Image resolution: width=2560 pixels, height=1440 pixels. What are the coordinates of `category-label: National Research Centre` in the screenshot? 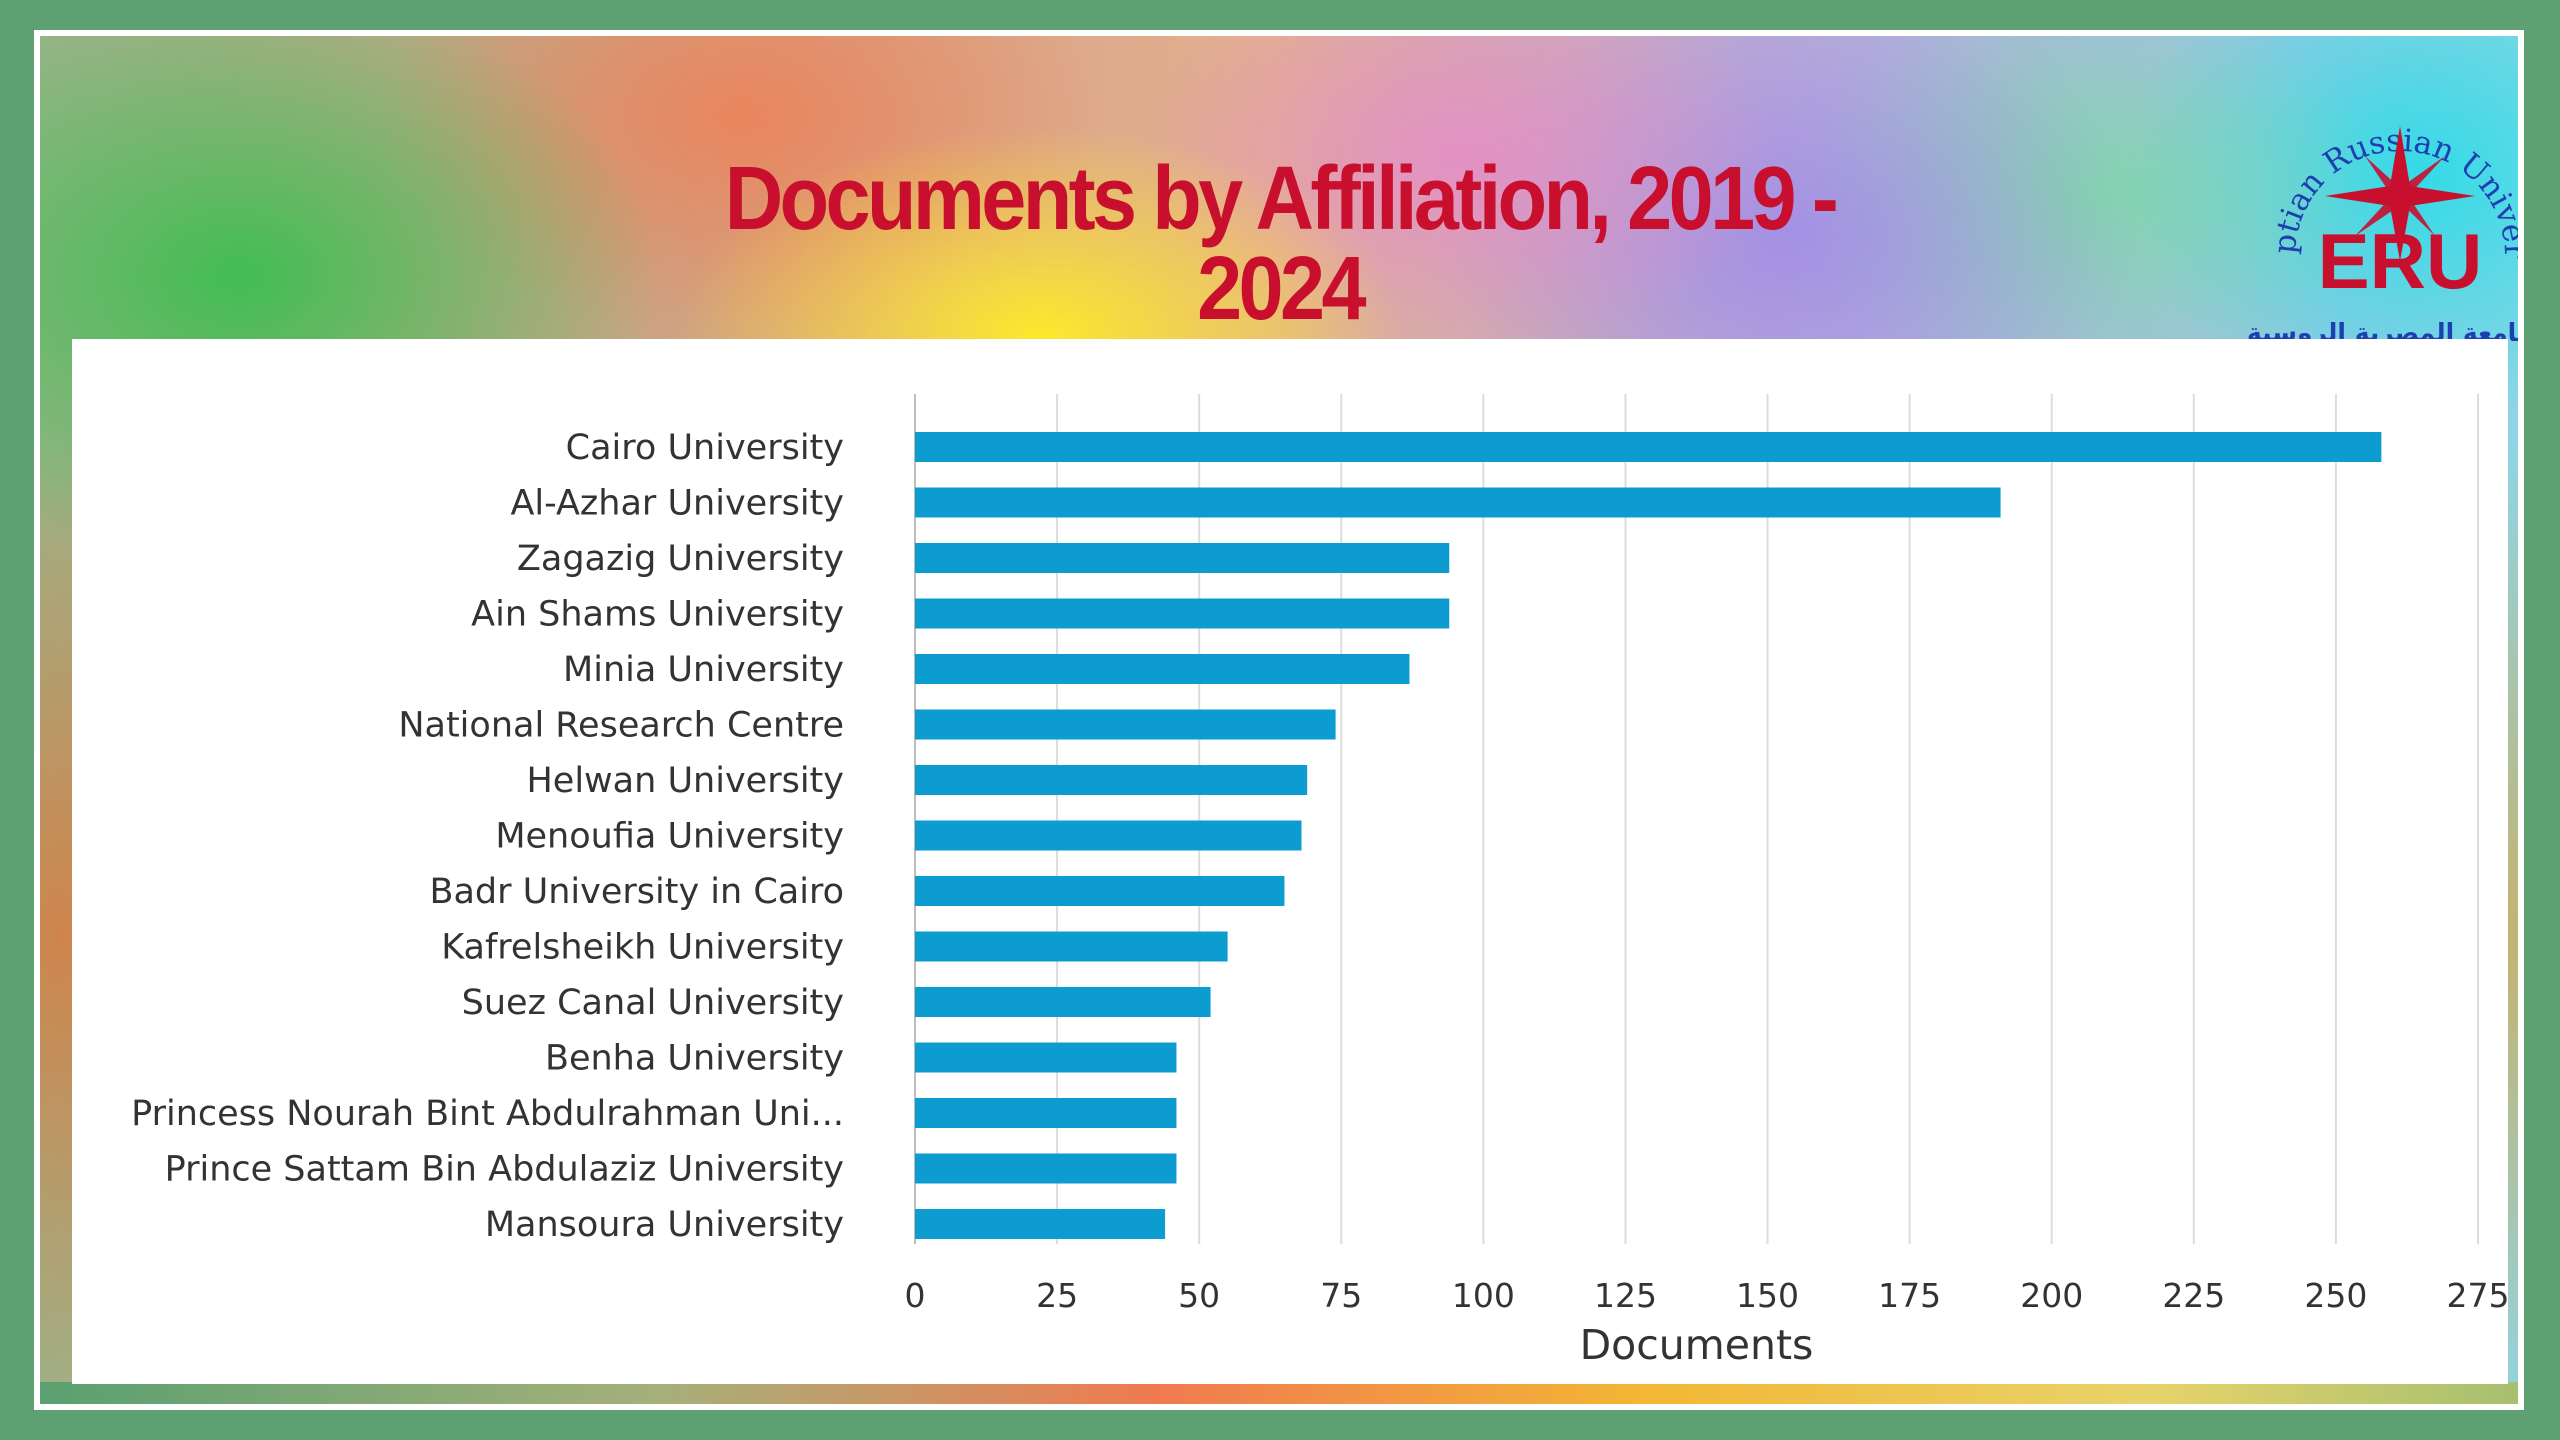 It's located at (621, 726).